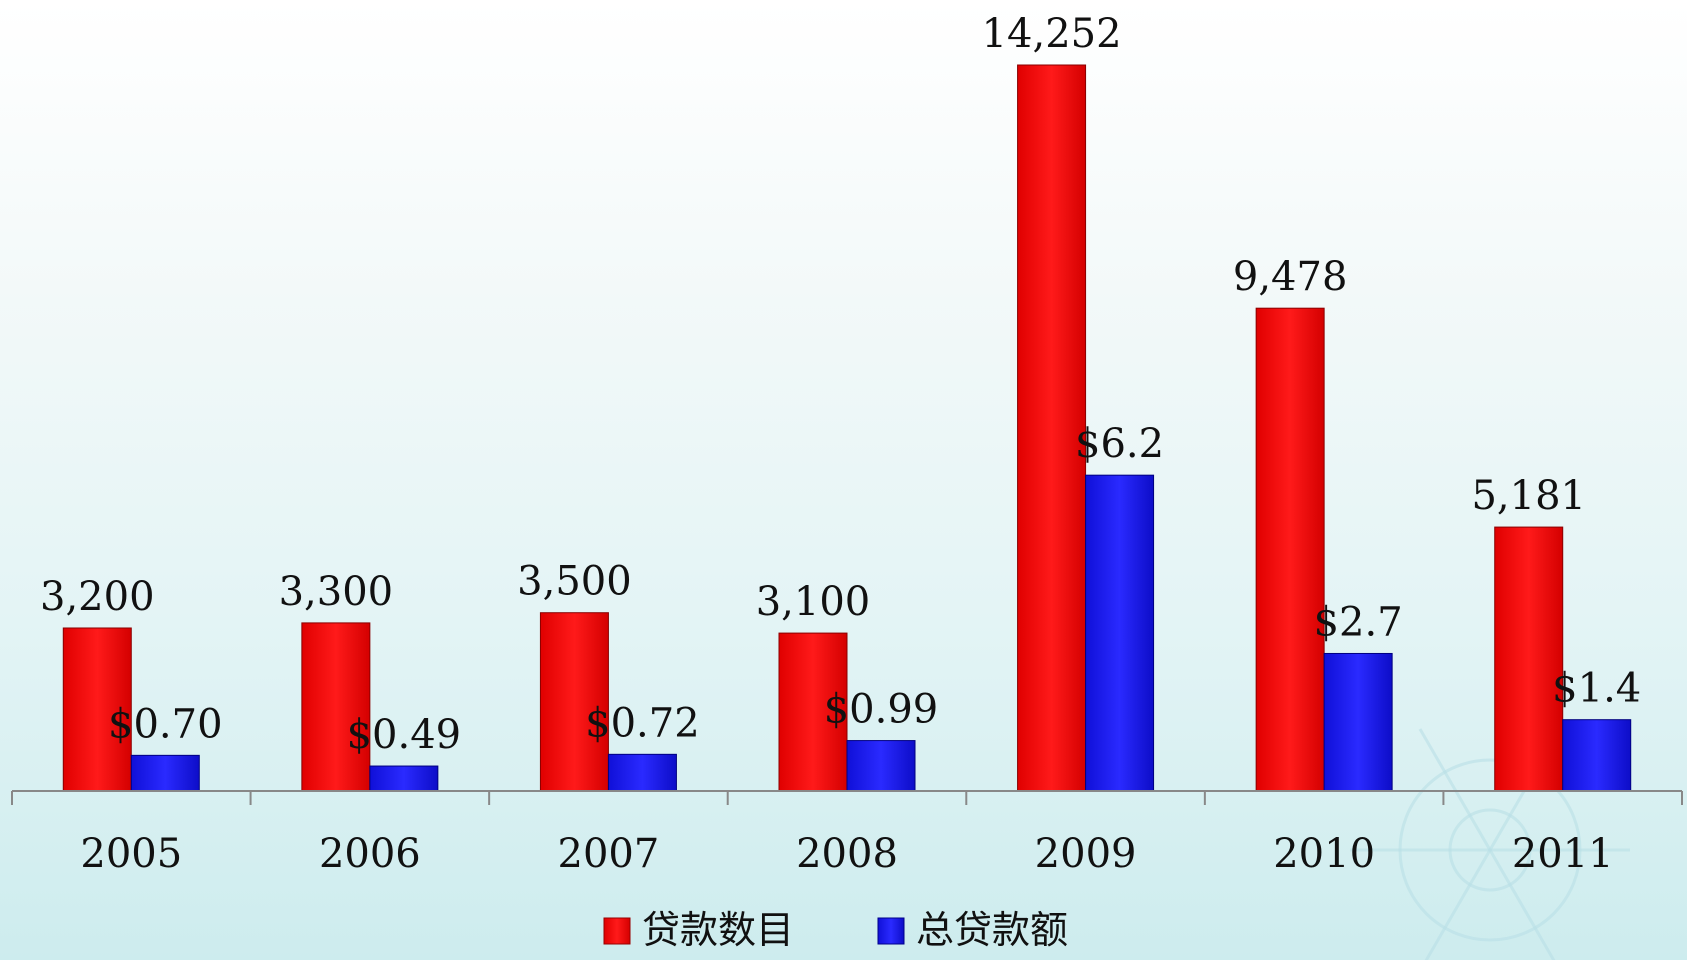 The image size is (1687, 960). Describe the element at coordinates (97, 709) in the screenshot. I see `bar-loan-count-2005` at that location.